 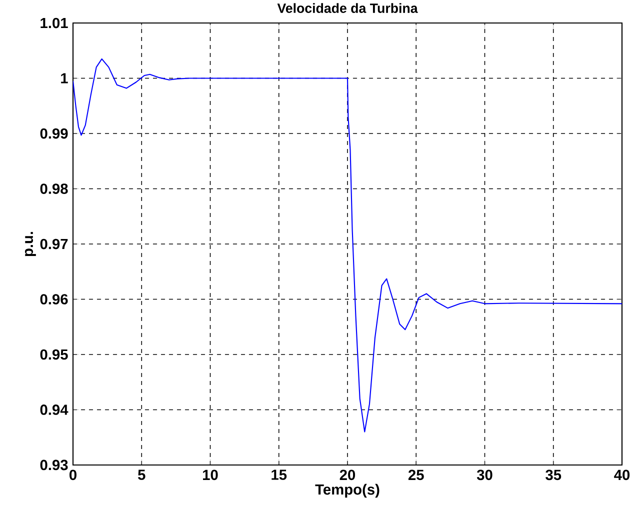 What do you see at coordinates (64, 78) in the screenshot?
I see `y-tick-label: 1` at bounding box center [64, 78].